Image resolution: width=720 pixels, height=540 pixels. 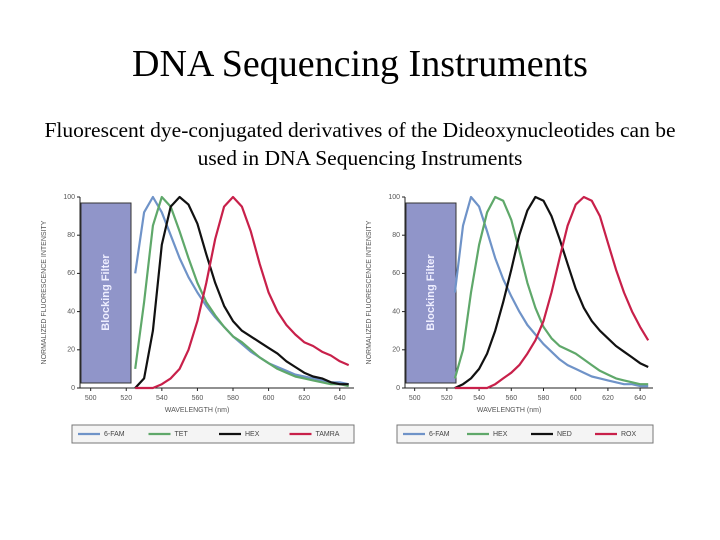 What do you see at coordinates (360, 64) in the screenshot?
I see `slide-title: DNA Sequencing Instruments` at bounding box center [360, 64].